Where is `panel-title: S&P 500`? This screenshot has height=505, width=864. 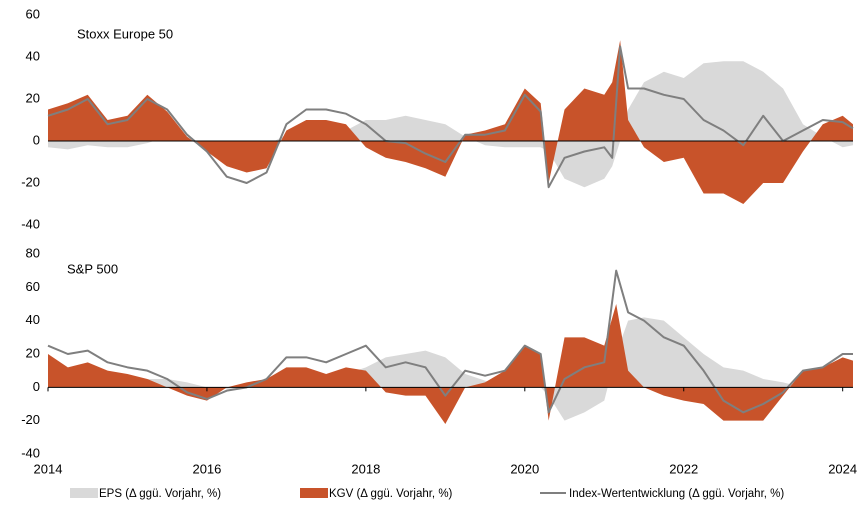 panel-title: S&P 500 is located at coordinates (92, 268).